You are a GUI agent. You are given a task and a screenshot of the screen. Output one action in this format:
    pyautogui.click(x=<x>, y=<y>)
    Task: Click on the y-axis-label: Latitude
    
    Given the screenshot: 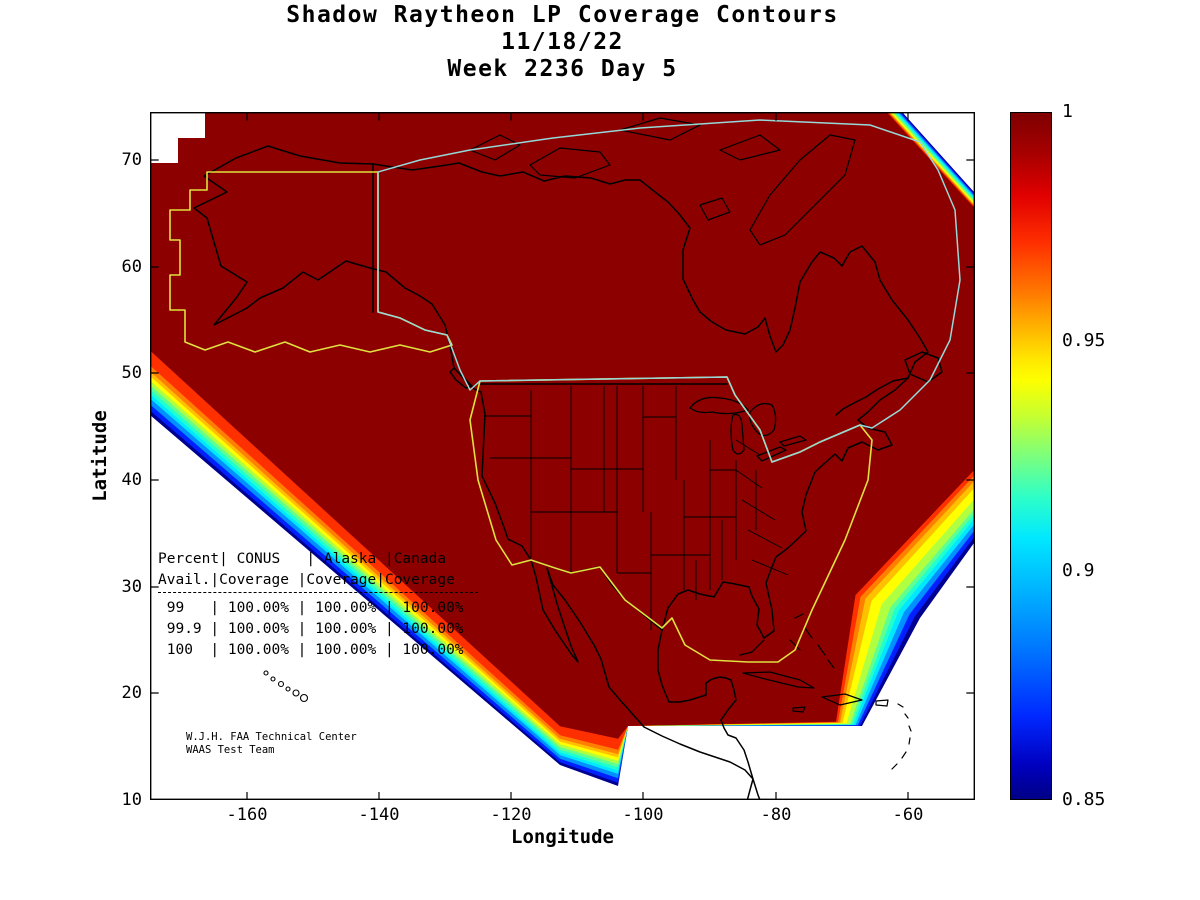 What is the action you would take?
    pyautogui.click(x=100, y=456)
    